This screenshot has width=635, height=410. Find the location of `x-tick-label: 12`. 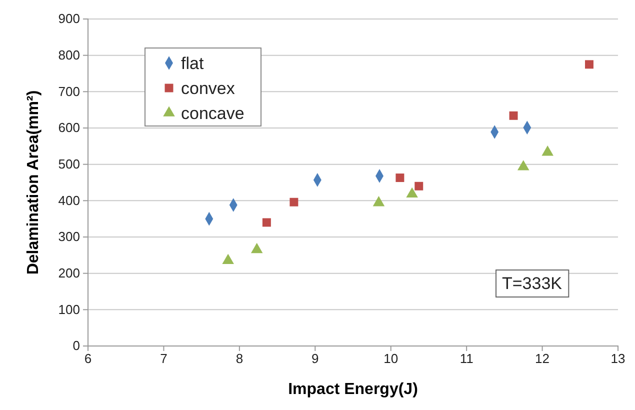

x-tick-label: 12 is located at coordinates (542, 358).